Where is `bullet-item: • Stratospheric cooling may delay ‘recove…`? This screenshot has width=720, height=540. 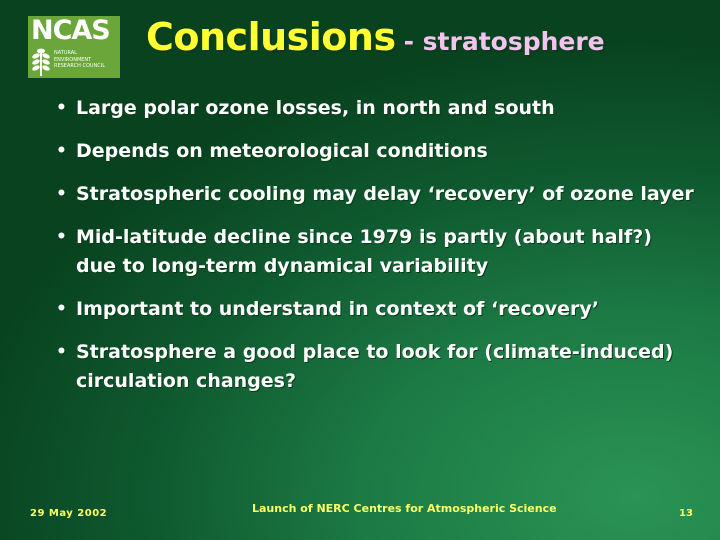
bullet-item: • Stratospheric cooling may delay ‘recove… is located at coordinates (376, 194).